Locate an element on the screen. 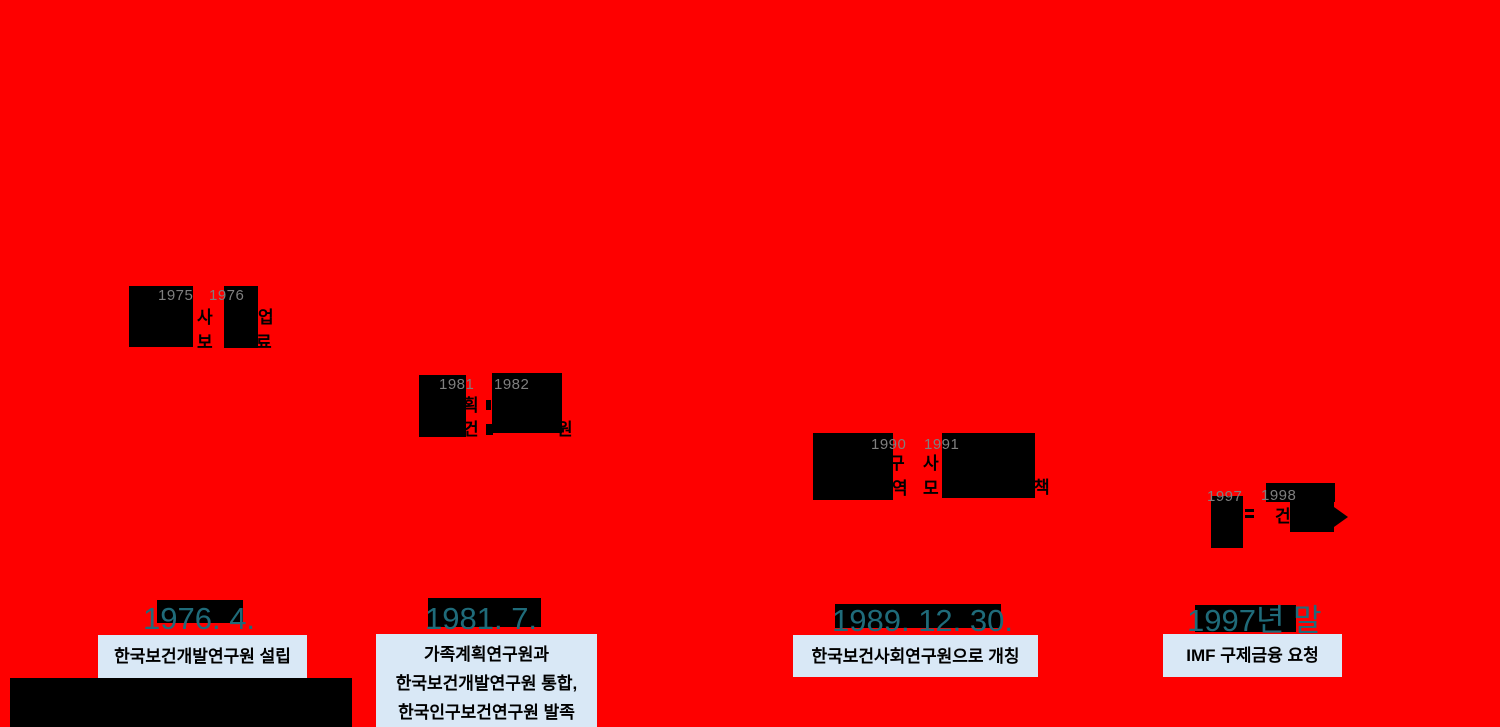  arrow-right-icon is located at coordinates (1341, 517).